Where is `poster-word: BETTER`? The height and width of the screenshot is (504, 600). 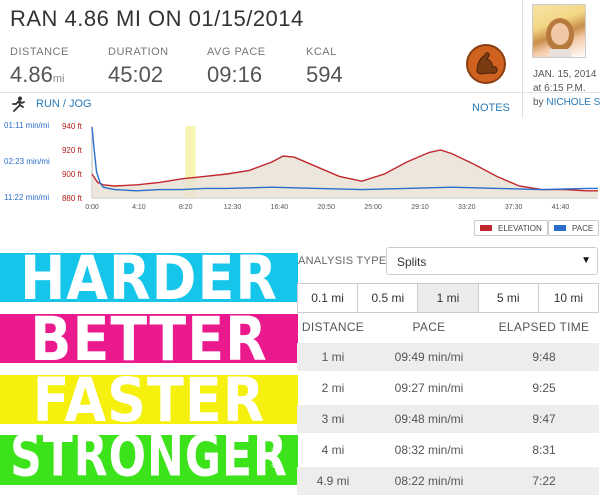 poster-word: BETTER is located at coordinates (149, 339).